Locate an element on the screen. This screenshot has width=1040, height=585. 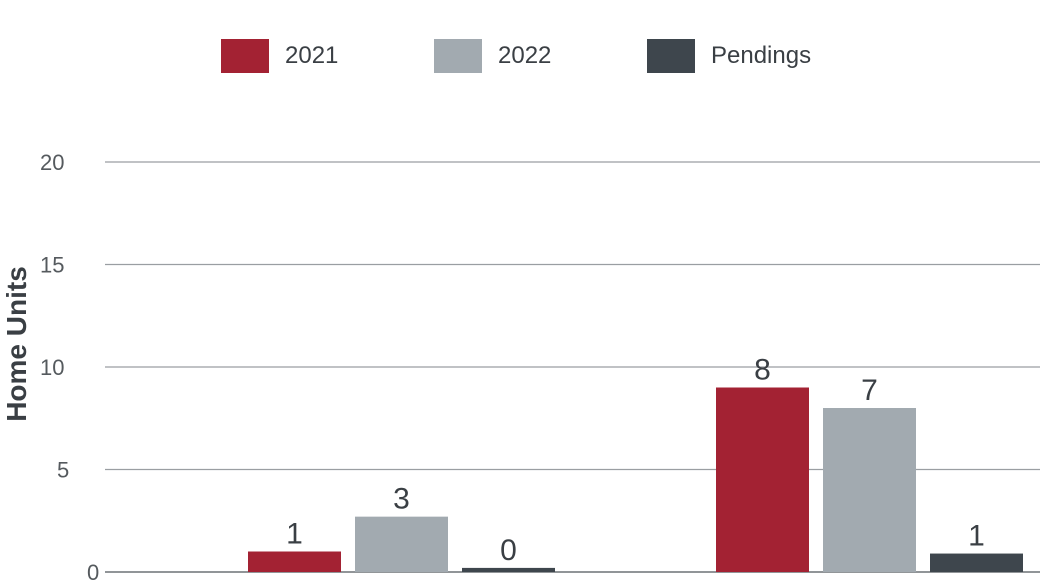
y-tick-labels: 0 5 10 15 20 is located at coordinates (69, 367).